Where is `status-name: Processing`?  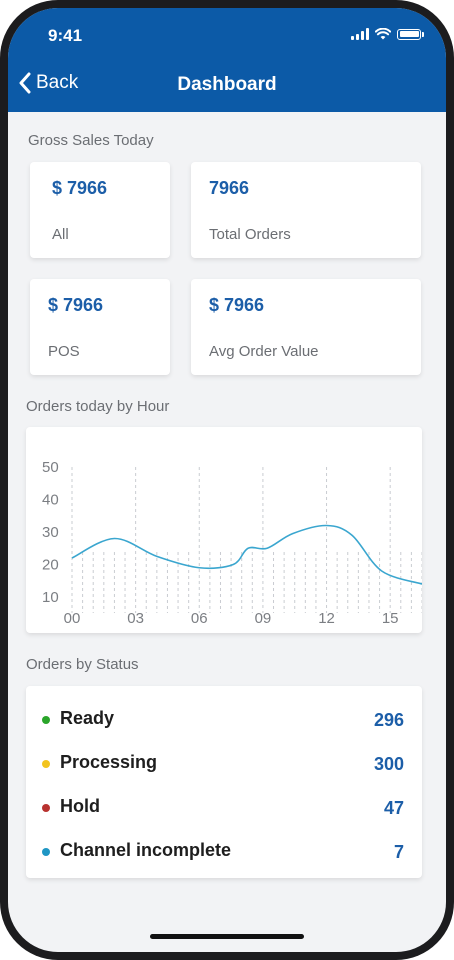
status-name: Processing is located at coordinates (109, 762).